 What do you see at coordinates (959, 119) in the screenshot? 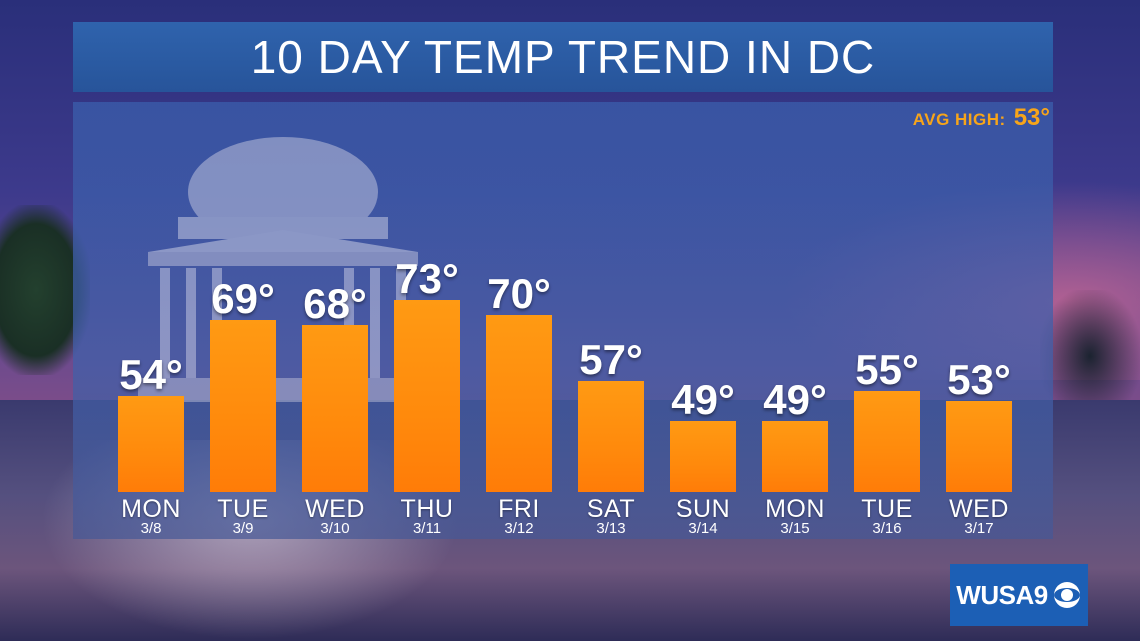
I see `avg-high-label: AVG HIGH:` at bounding box center [959, 119].